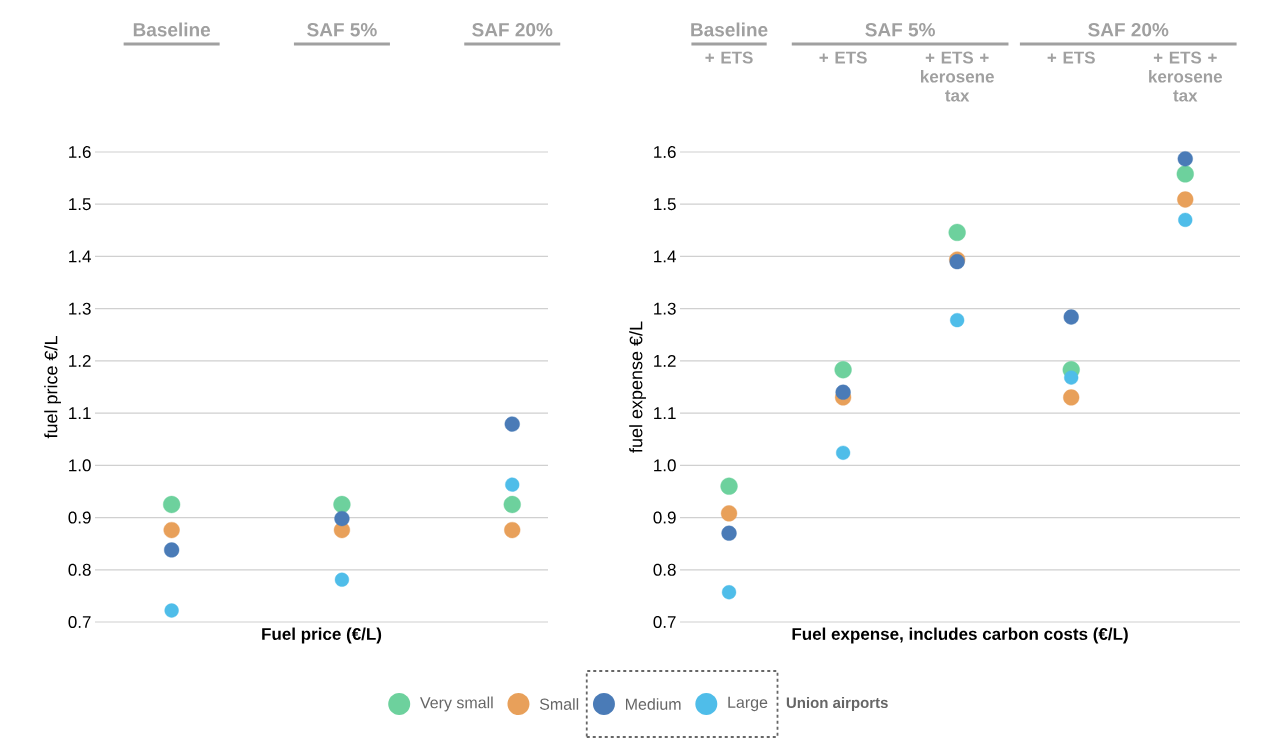 This screenshot has width=1266, height=742. Describe the element at coordinates (653, 704) in the screenshot. I see `legend-label: Medium` at that location.